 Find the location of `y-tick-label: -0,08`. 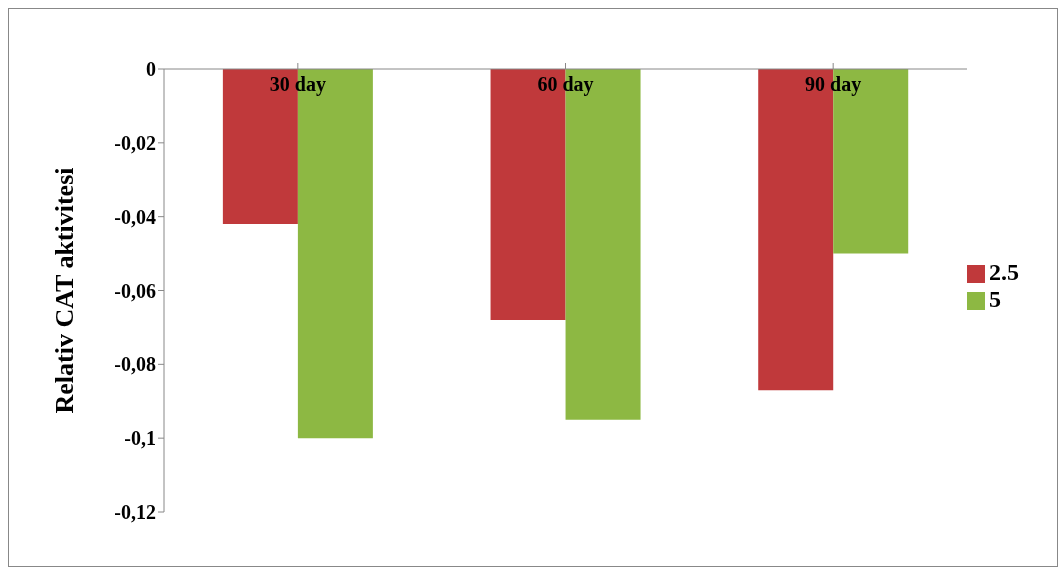

y-tick-label: -0,08 is located at coordinates (135, 364).